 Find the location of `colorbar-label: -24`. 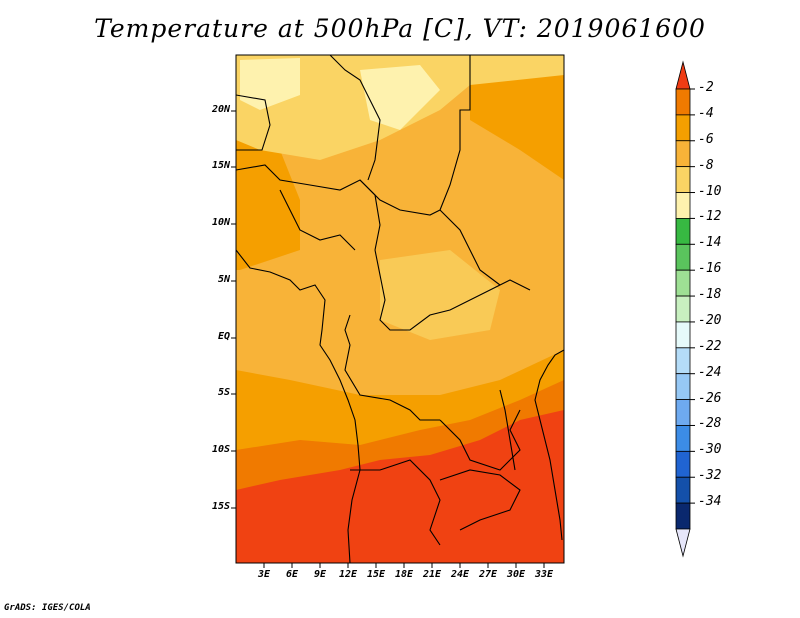

colorbar-label: -24 is located at coordinates (710, 372).